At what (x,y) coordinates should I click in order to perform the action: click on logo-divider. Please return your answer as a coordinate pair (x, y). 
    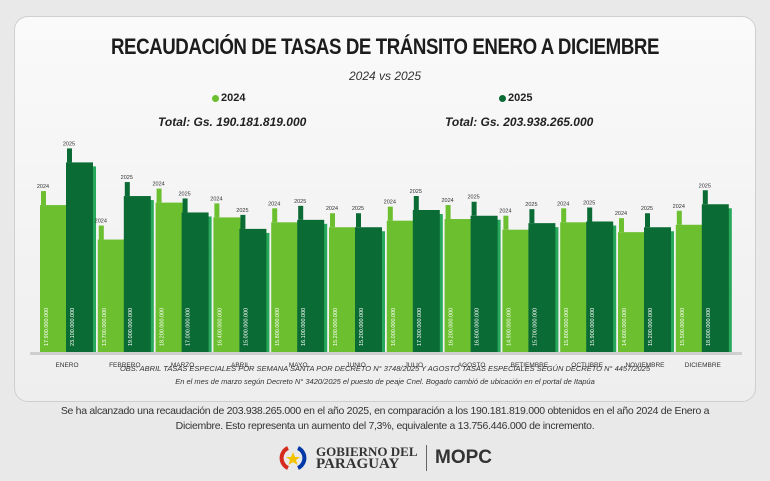
    Looking at the image, I should click on (426, 458).